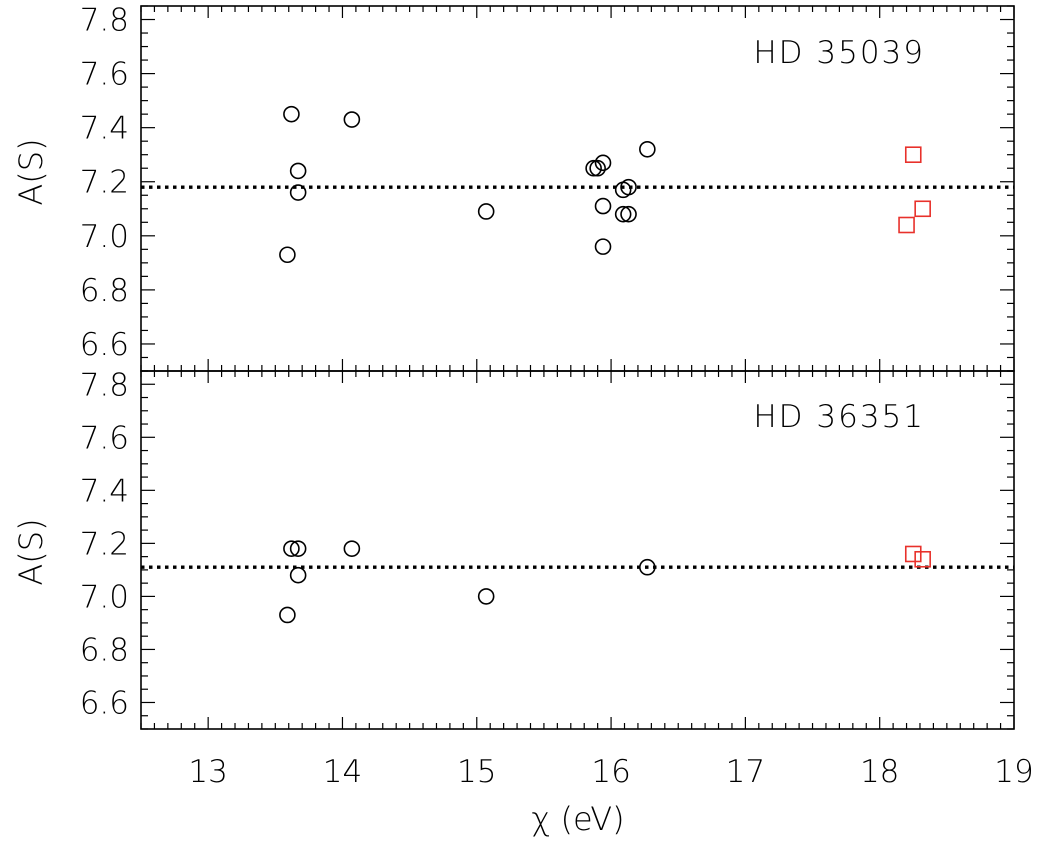 This screenshot has height=842, width=1040. I want to click on x-tick-label: 18, so click(879, 772).